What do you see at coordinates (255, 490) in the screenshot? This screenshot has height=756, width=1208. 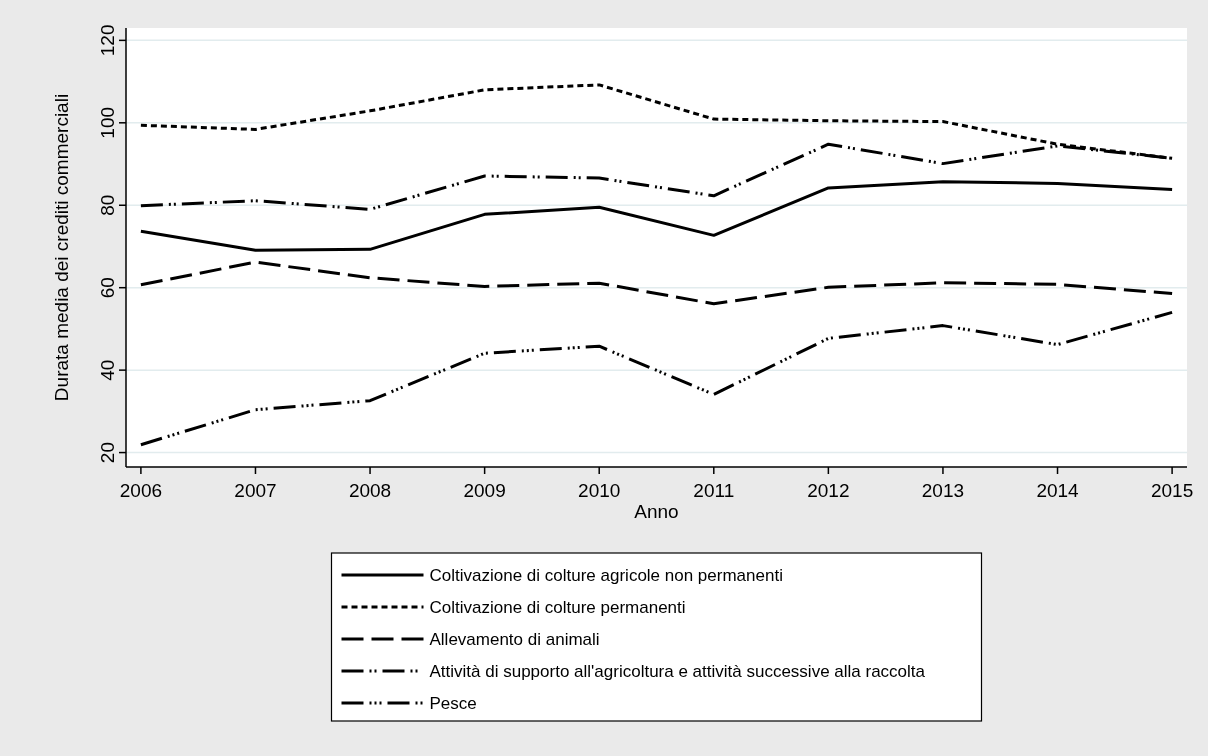 I see `x-tick-label: 2007` at bounding box center [255, 490].